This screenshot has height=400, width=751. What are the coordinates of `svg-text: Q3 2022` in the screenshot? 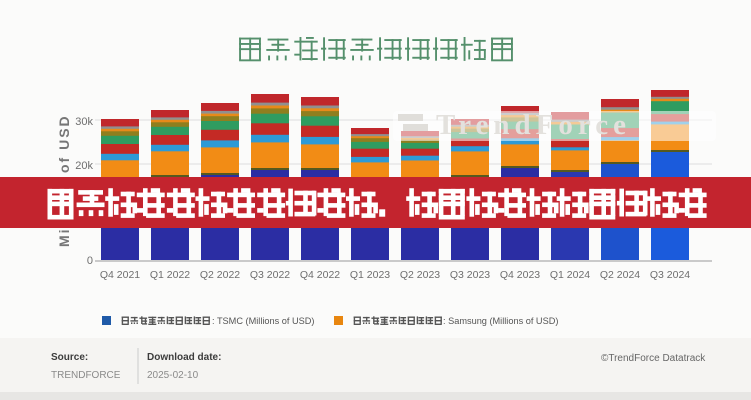 It's located at (270, 275).